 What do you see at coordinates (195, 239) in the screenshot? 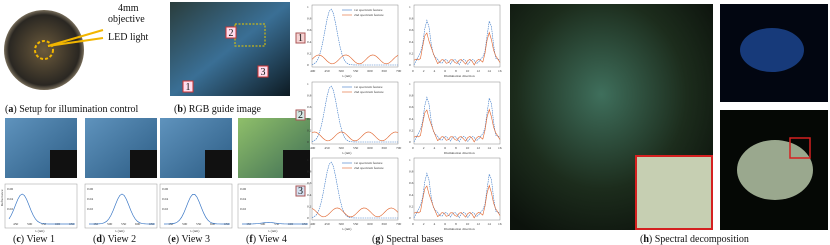
I see `caption-part: View 3` at bounding box center [195, 239].